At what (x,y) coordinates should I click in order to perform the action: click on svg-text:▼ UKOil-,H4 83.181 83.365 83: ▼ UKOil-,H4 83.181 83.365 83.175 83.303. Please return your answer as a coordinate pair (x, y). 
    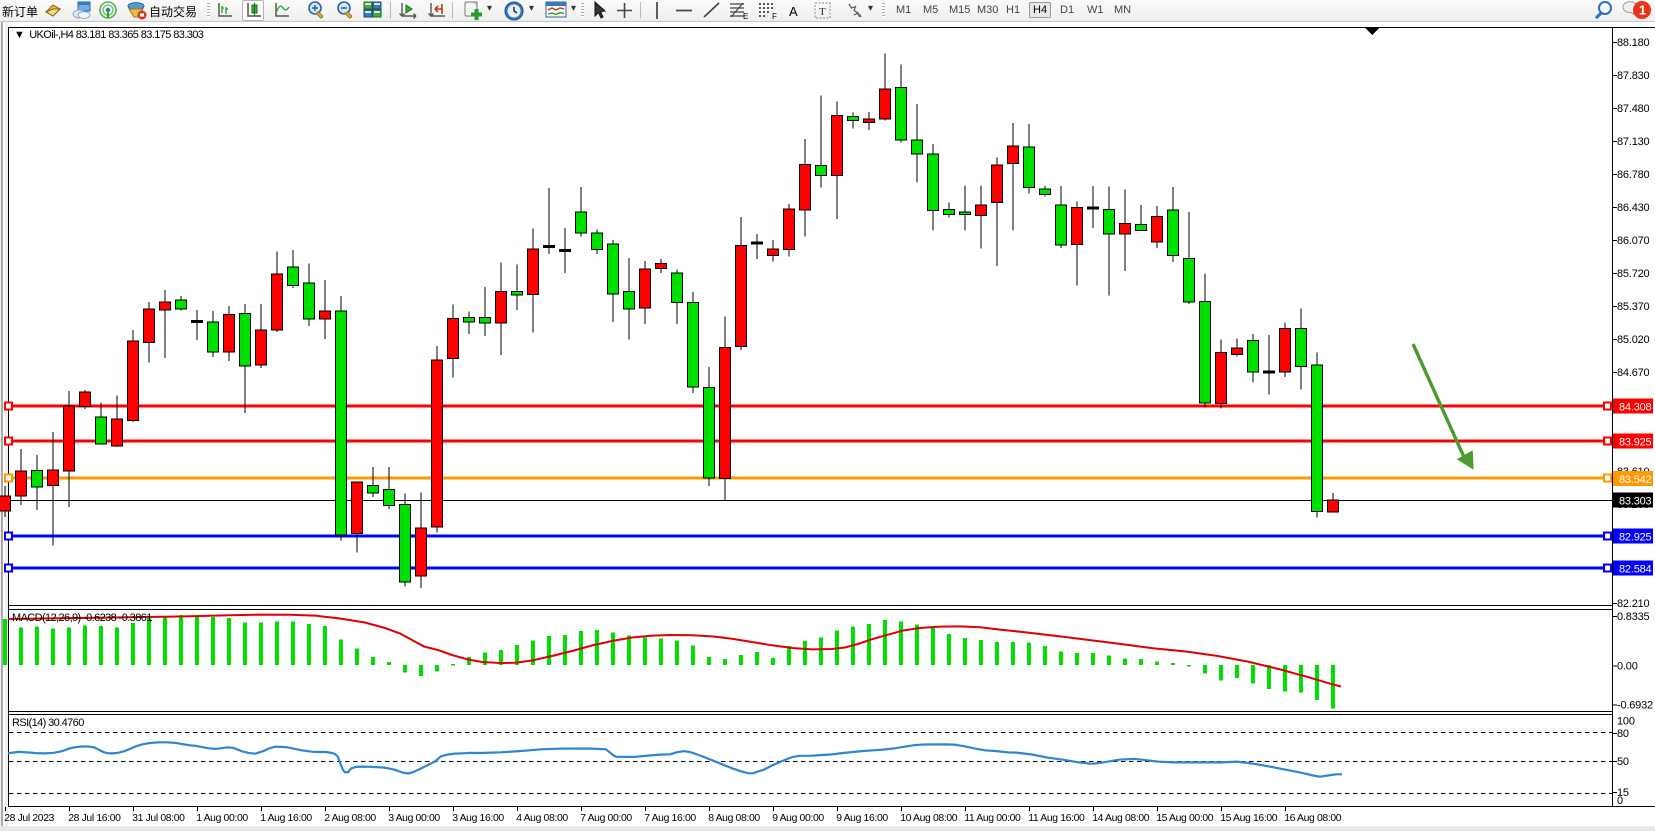
    Looking at the image, I should click on (109, 35).